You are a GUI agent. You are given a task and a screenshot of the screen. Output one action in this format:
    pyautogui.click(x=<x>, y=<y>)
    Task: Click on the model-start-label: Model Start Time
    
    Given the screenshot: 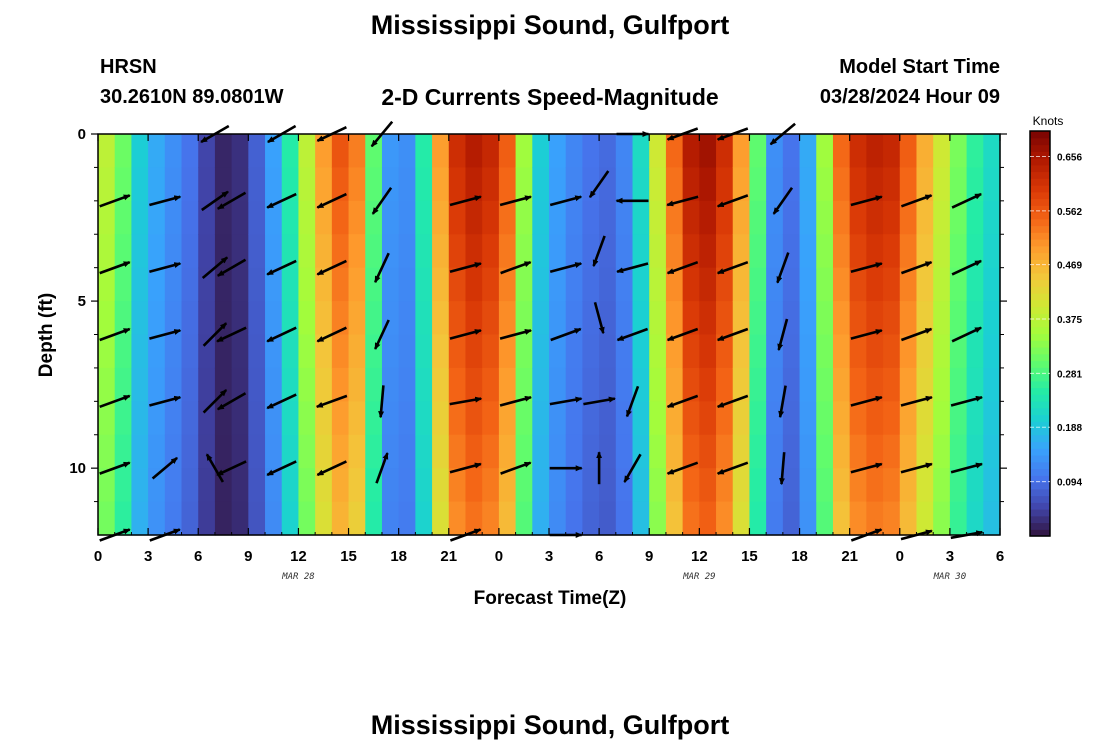 What is the action you would take?
    pyautogui.click(x=919, y=67)
    